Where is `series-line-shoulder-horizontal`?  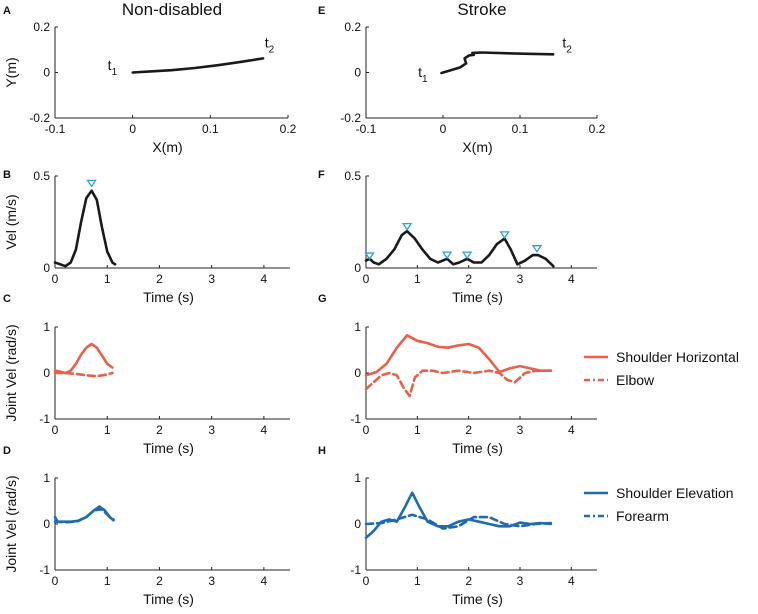
series-line-shoulder-horizontal is located at coordinates (83, 358).